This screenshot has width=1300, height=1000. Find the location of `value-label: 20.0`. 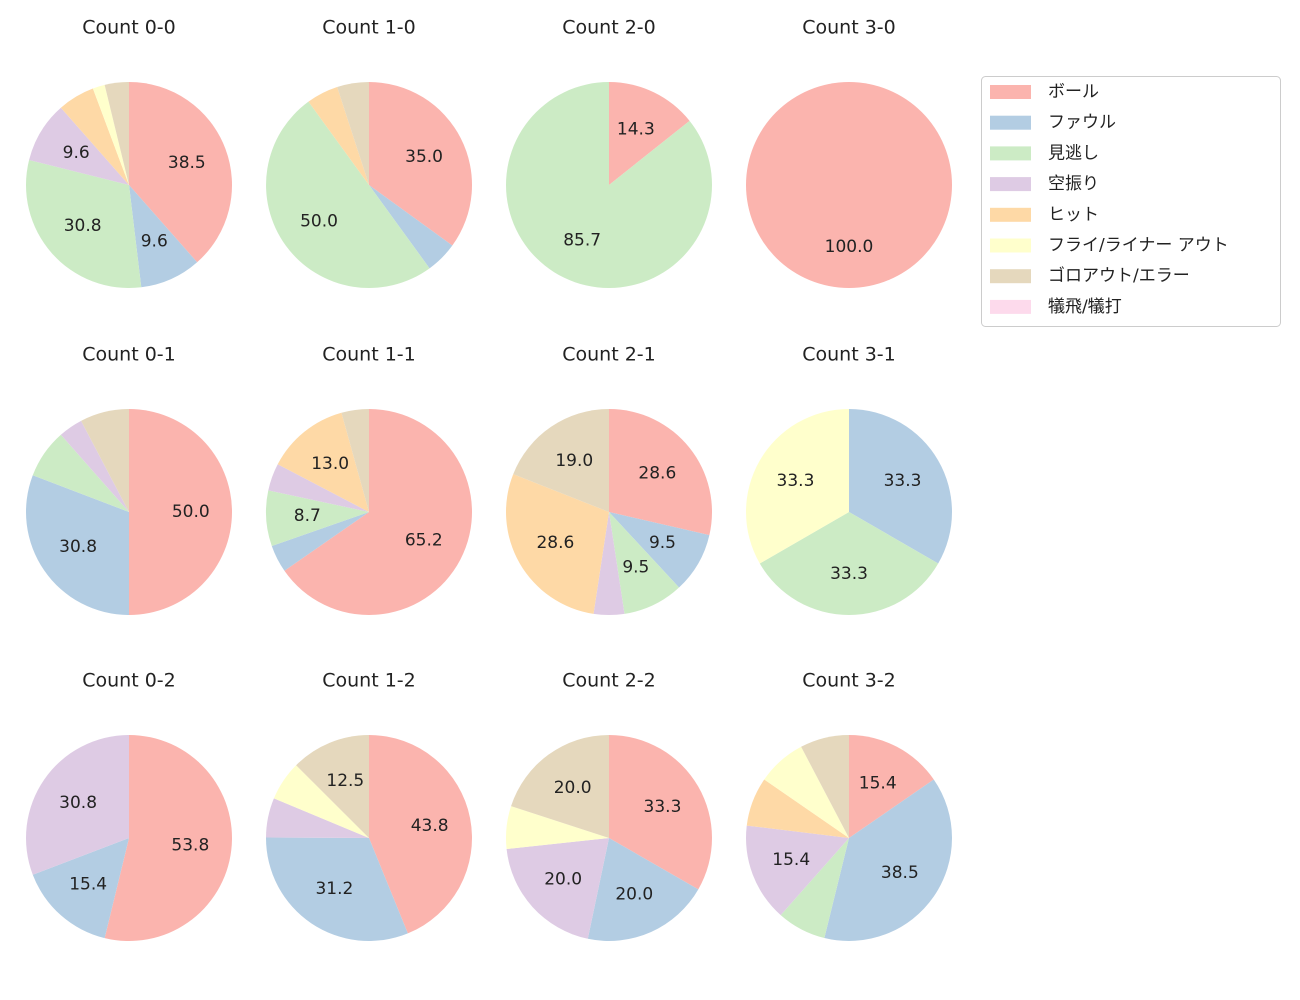

value-label: 20.0 is located at coordinates (634, 894).